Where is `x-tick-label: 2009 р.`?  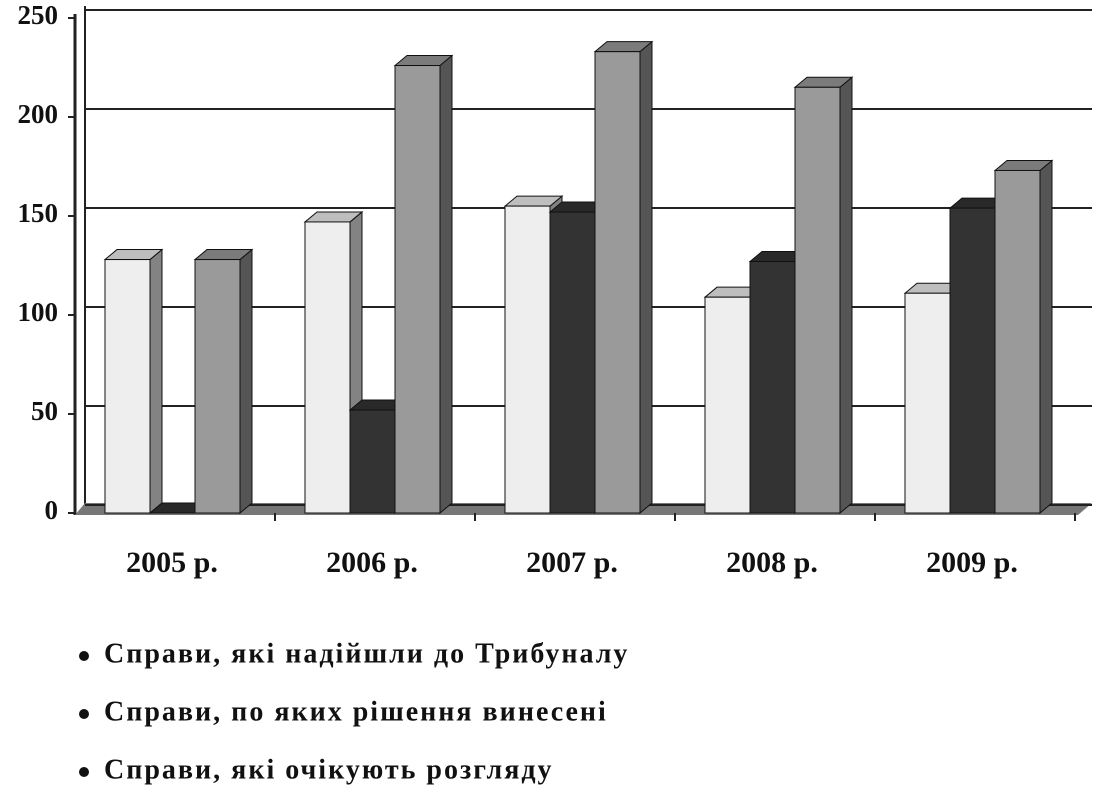 x-tick-label: 2009 р. is located at coordinates (972, 562).